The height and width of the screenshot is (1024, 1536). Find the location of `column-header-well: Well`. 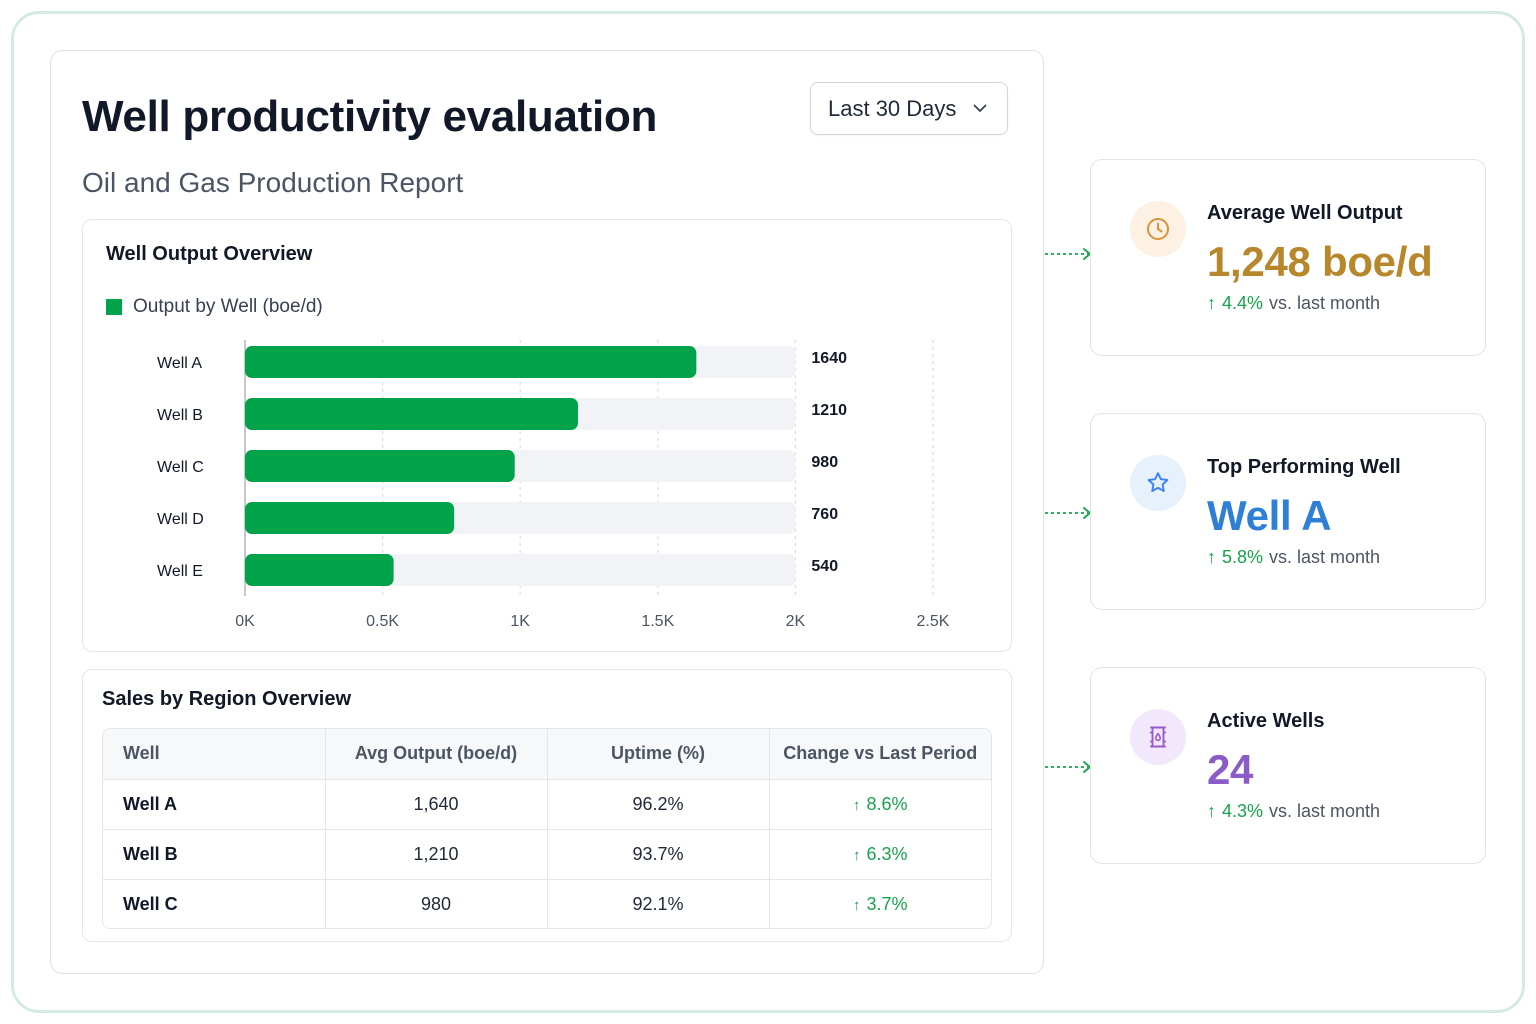

column-header-well: Well is located at coordinates (214, 754).